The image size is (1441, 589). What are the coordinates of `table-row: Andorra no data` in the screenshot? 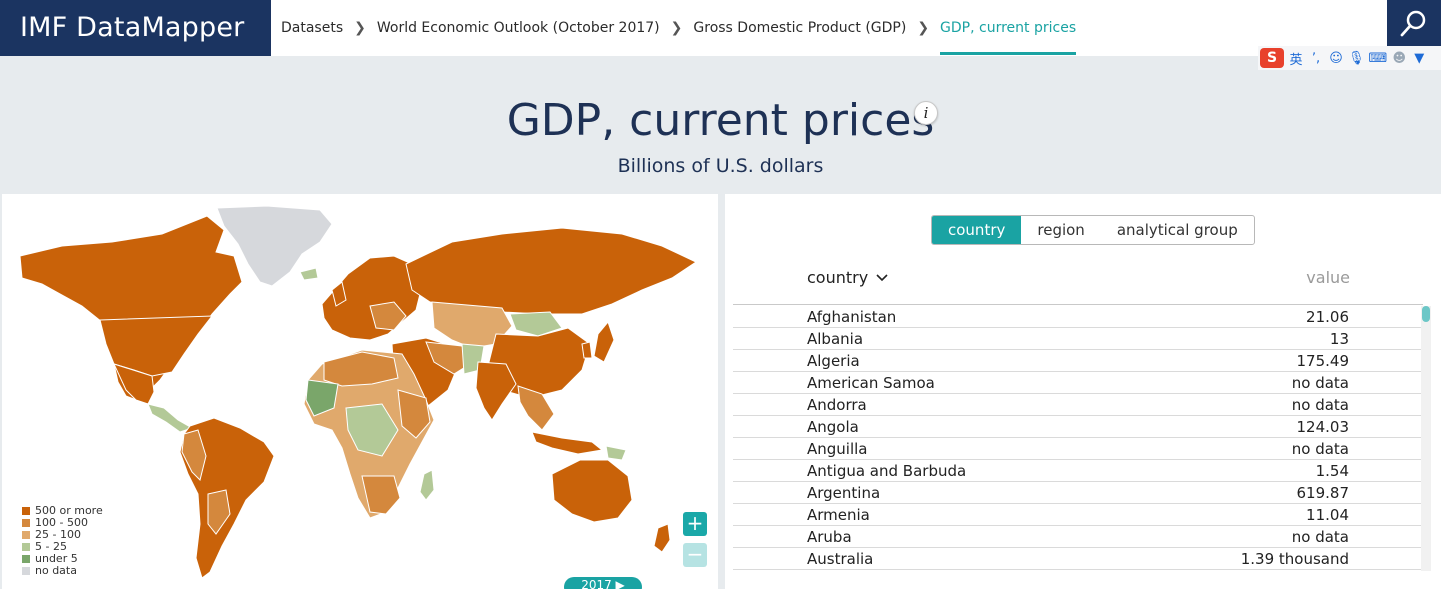 It's located at (1078, 405).